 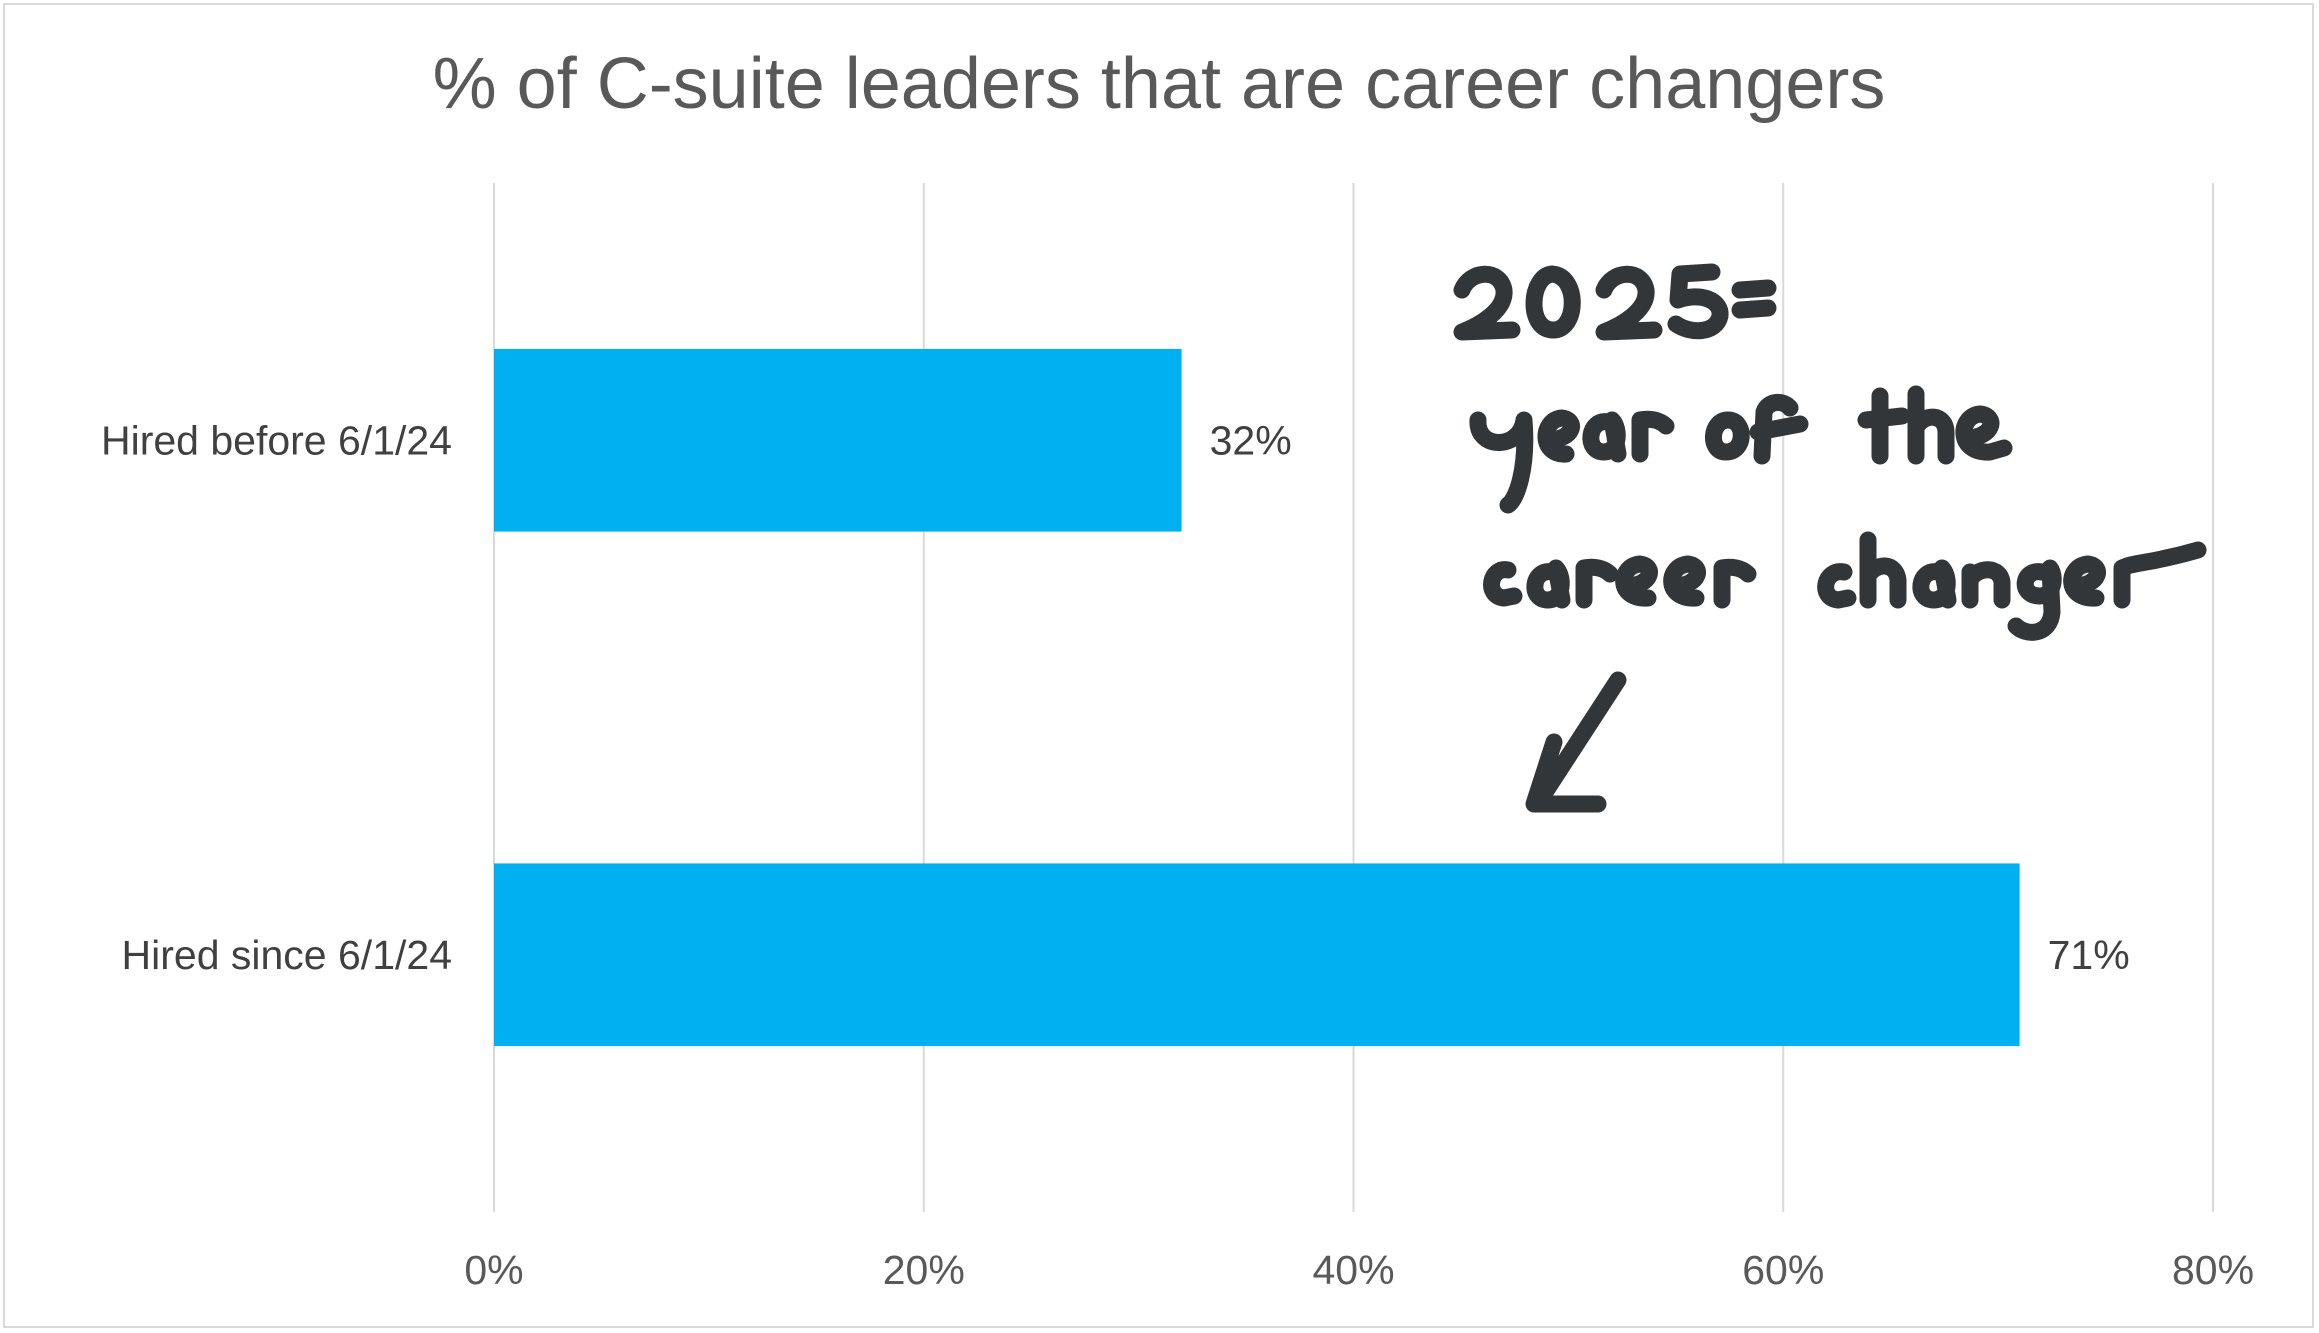 What do you see at coordinates (276, 697) in the screenshot?
I see `category-labels: Hired before 6/1/24 Hired since 6/1/24` at bounding box center [276, 697].